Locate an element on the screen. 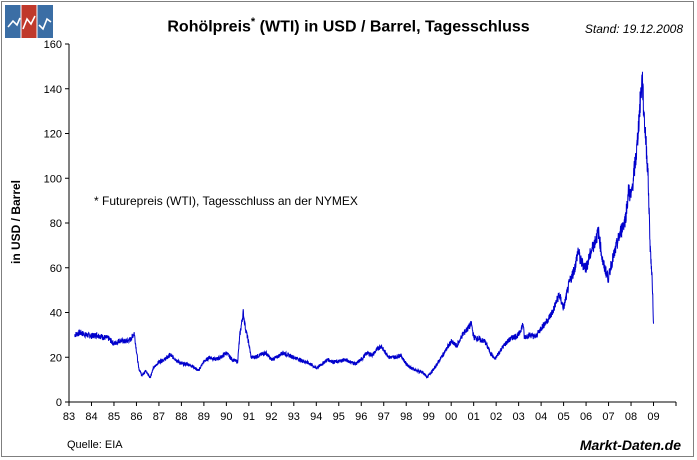 This screenshot has width=697, height=460. x-tick-label: 86 is located at coordinates (136, 417).